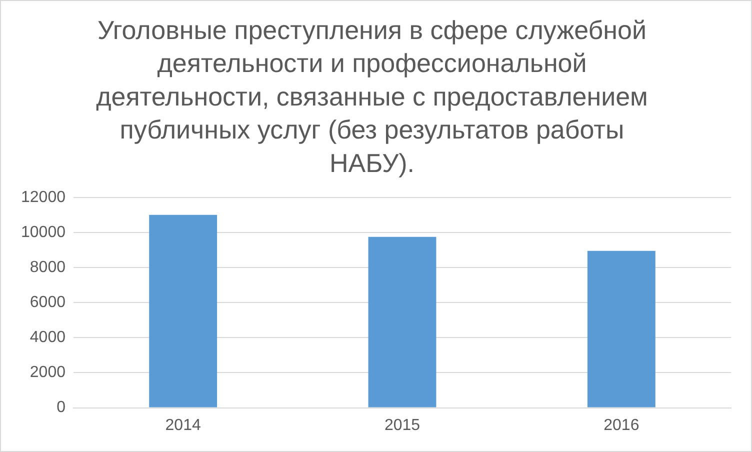 The width and height of the screenshot is (752, 452). What do you see at coordinates (183, 425) in the screenshot?
I see `x-tick-label: 2014` at bounding box center [183, 425].